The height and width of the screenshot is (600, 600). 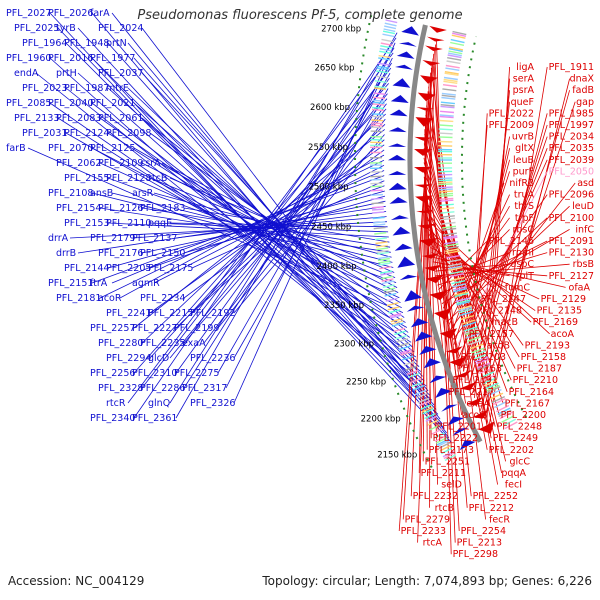 I want to click on reverse-gene-label: PFL_2211, so click(x=443, y=473).